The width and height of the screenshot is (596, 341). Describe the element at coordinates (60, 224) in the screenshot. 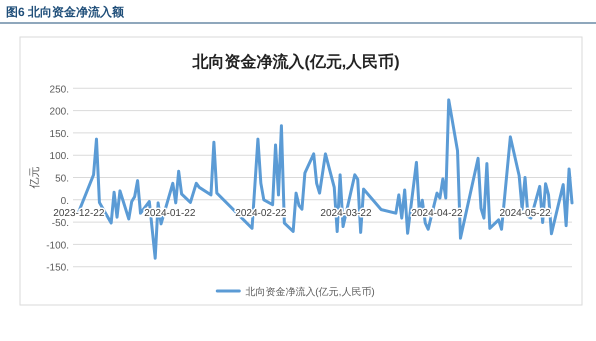

I see `y-tick-label: -50.` at that location.